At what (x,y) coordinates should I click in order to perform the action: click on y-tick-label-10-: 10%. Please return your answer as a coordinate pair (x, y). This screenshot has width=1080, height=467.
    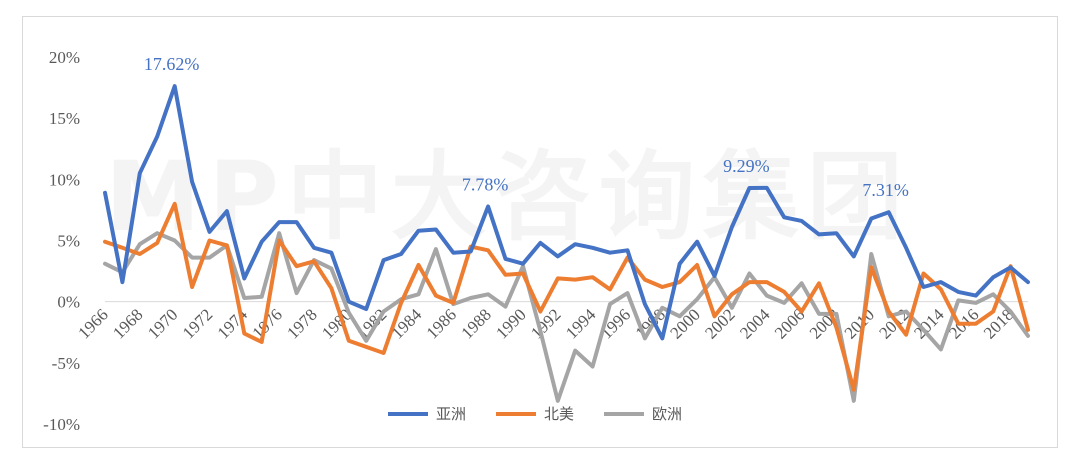
    Looking at the image, I should click on (64, 179).